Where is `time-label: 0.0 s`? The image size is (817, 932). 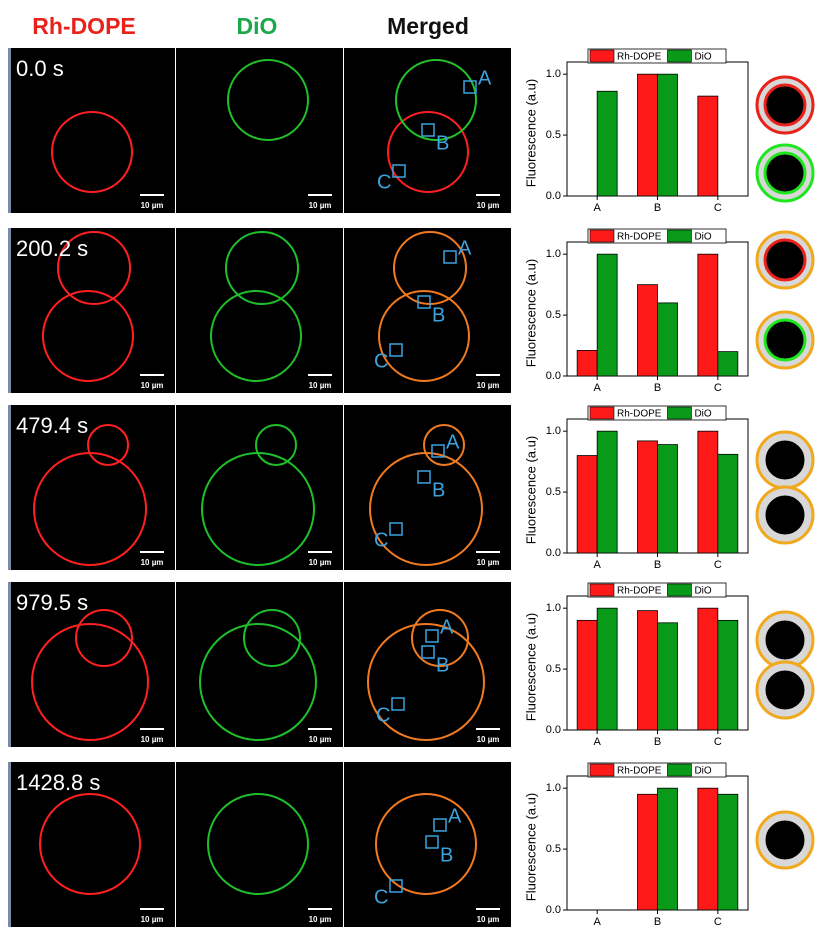 time-label: 0.0 s is located at coordinates (40, 68).